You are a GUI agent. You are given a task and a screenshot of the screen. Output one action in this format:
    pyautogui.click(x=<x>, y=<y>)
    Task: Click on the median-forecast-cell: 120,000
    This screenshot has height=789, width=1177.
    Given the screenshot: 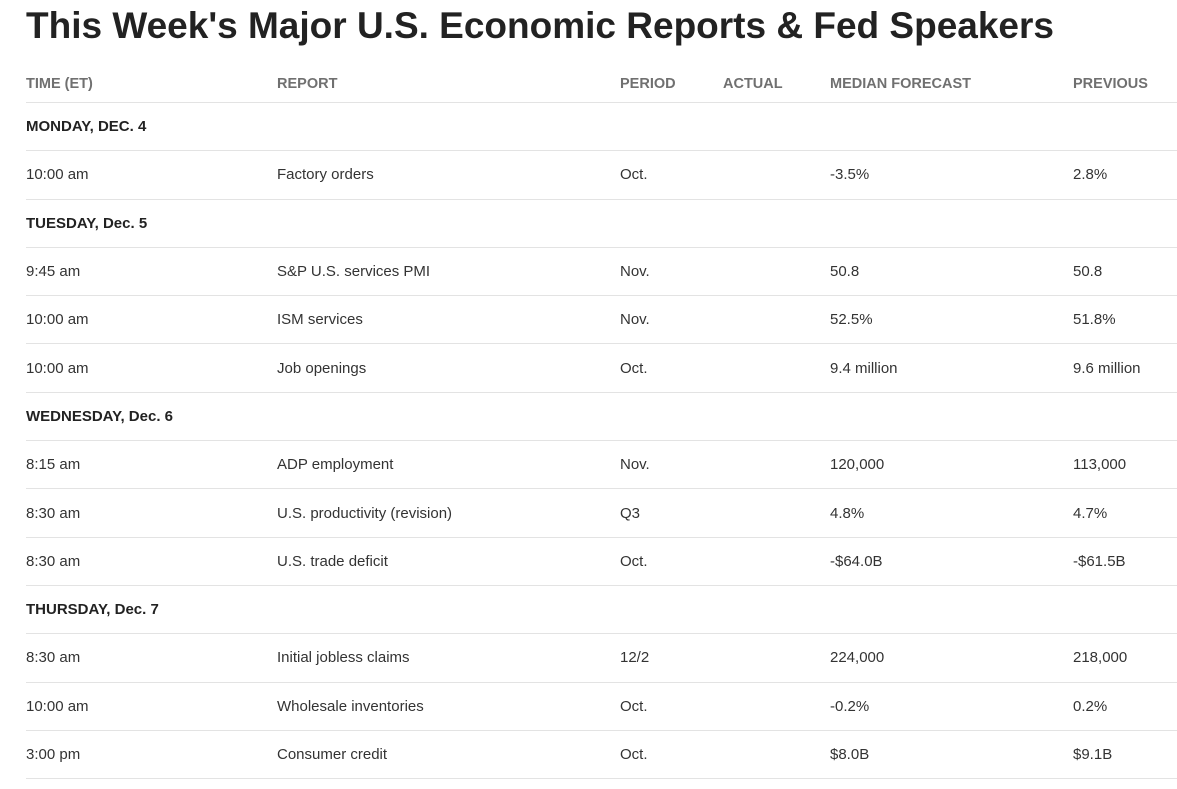 What is the action you would take?
    pyautogui.click(x=857, y=465)
    